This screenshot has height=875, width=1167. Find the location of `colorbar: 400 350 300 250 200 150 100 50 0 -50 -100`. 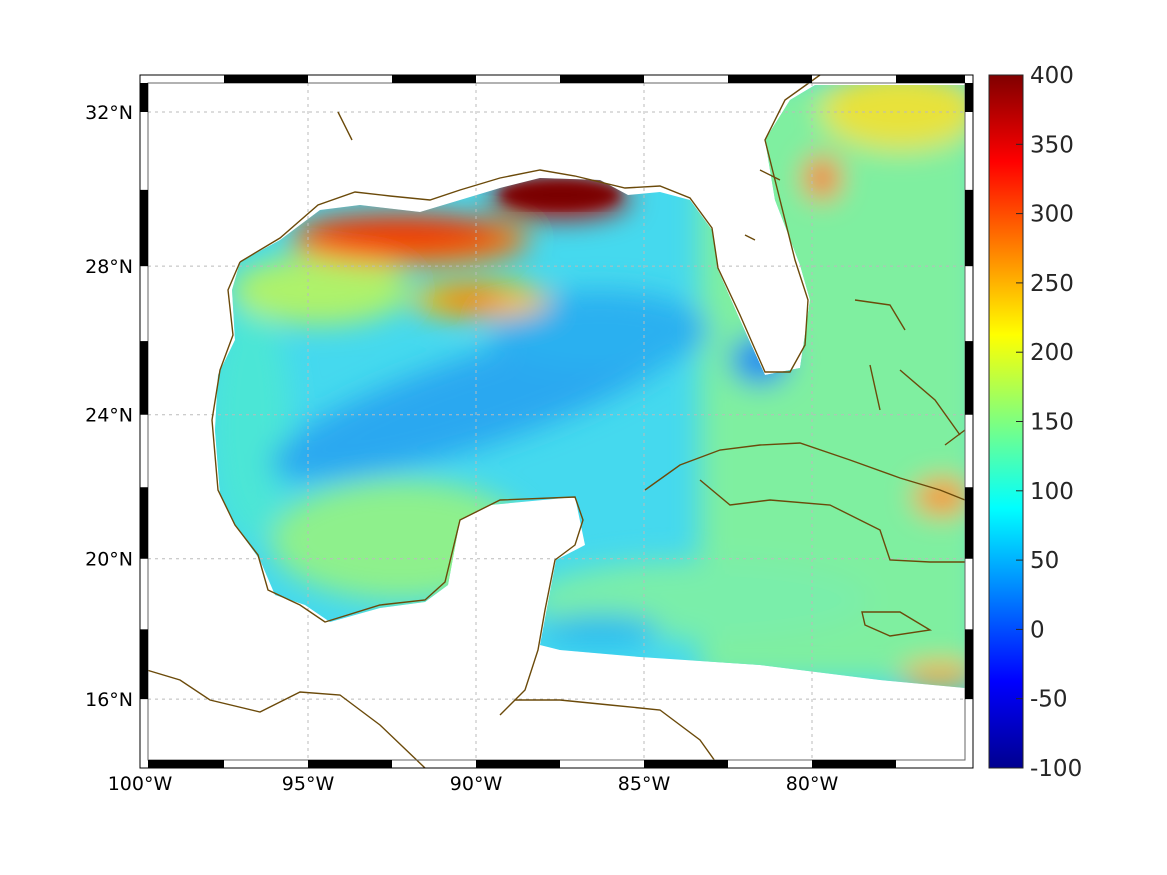

colorbar: 400 350 300 250 200 150 100 50 0 -50 -100 is located at coordinates (1035, 422).